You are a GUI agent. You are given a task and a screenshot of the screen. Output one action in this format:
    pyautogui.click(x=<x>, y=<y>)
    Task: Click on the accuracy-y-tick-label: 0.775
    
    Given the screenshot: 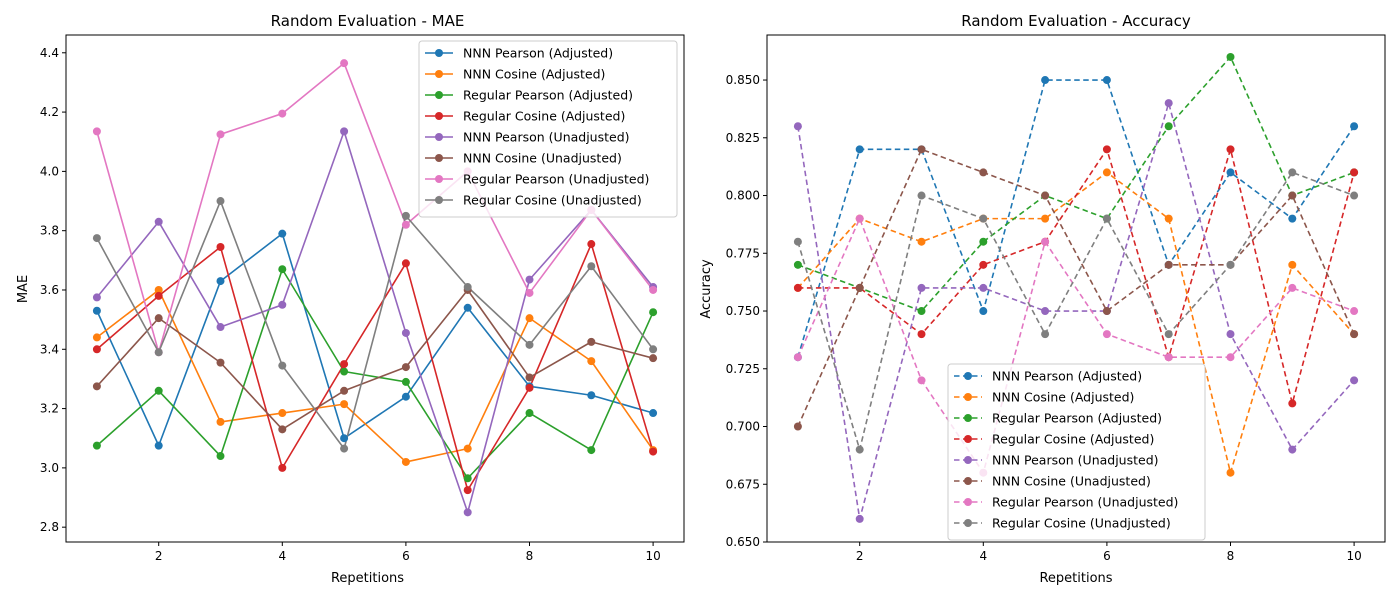 What is the action you would take?
    pyautogui.click(x=743, y=253)
    